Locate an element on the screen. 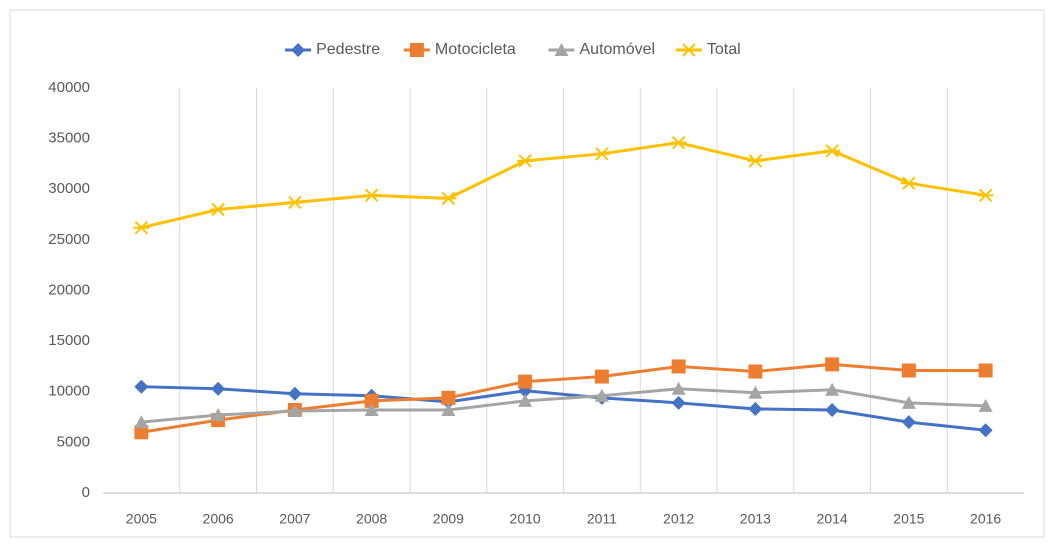 Image resolution: width=1054 pixels, height=547 pixels. y-tick-label: 35000 is located at coordinates (69, 138).